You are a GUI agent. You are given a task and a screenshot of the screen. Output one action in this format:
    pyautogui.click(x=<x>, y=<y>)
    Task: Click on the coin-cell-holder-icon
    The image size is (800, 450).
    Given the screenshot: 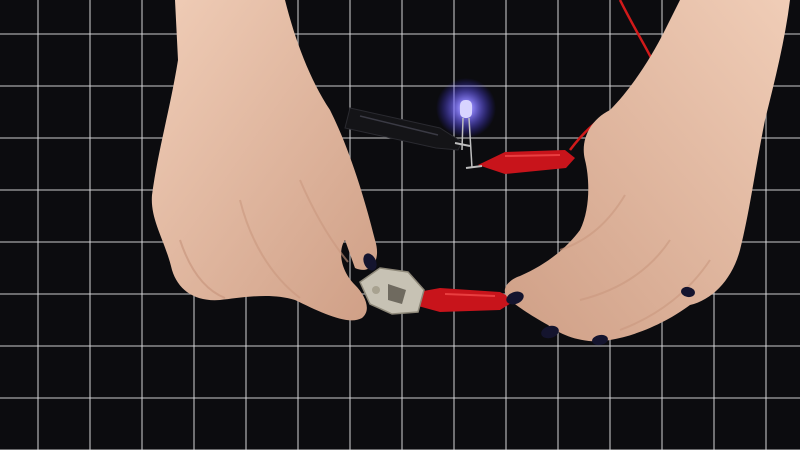 What is the action you would take?
    pyautogui.click(x=392, y=291)
    